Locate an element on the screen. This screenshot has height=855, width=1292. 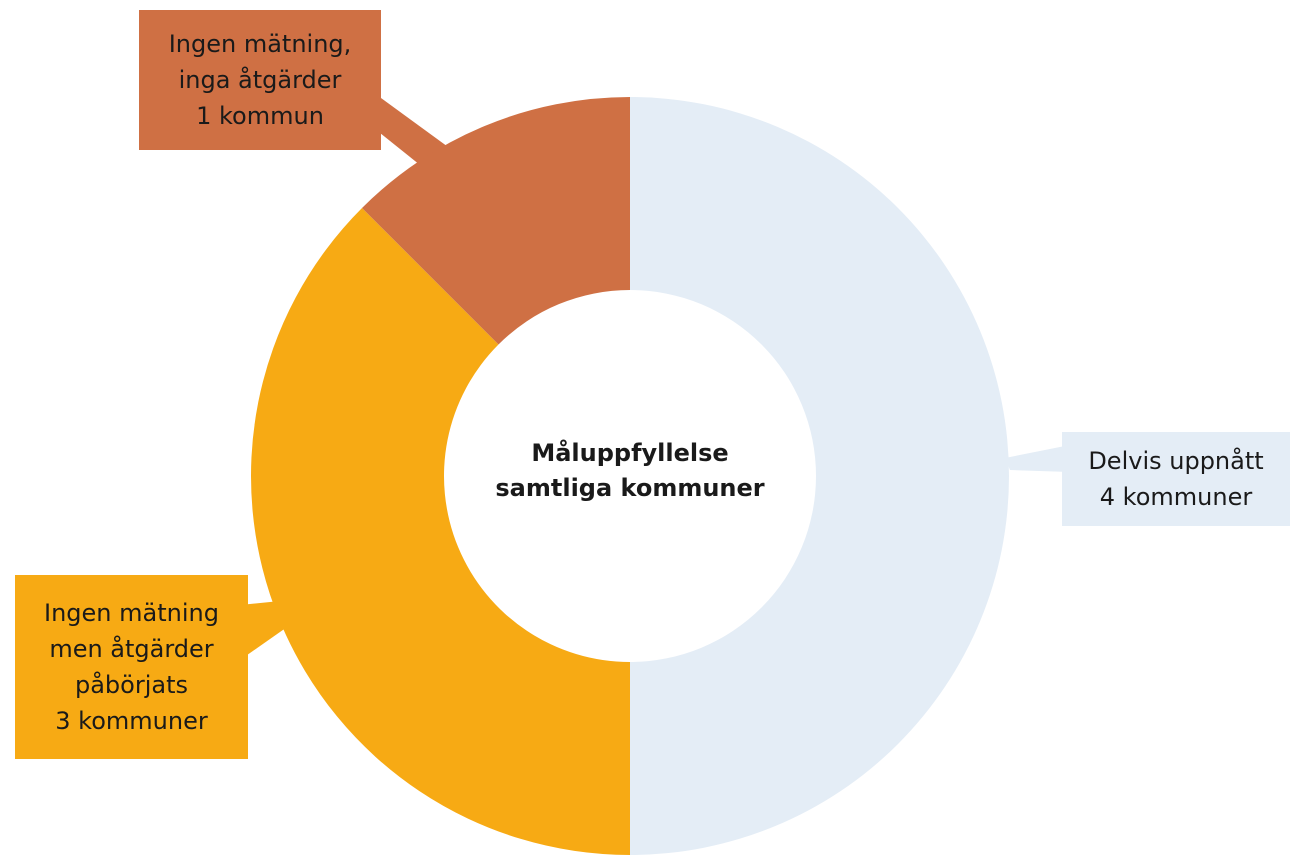
segment-label: Ingen mätning, inga åtgärder 1 kommun is located at coordinates (260, 80).